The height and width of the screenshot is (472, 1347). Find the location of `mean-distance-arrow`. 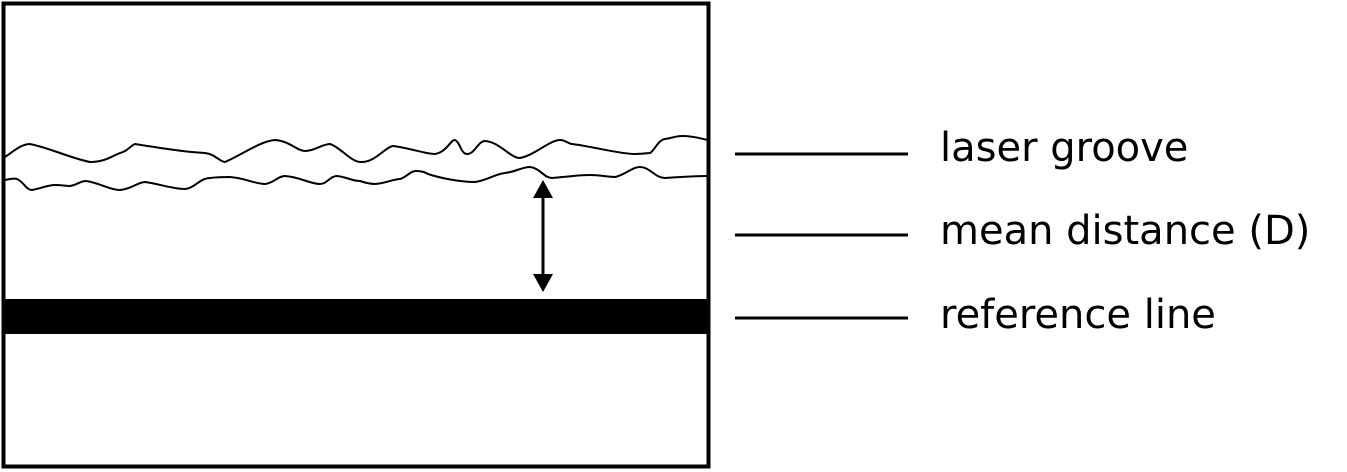

mean-distance-arrow is located at coordinates (543, 236).